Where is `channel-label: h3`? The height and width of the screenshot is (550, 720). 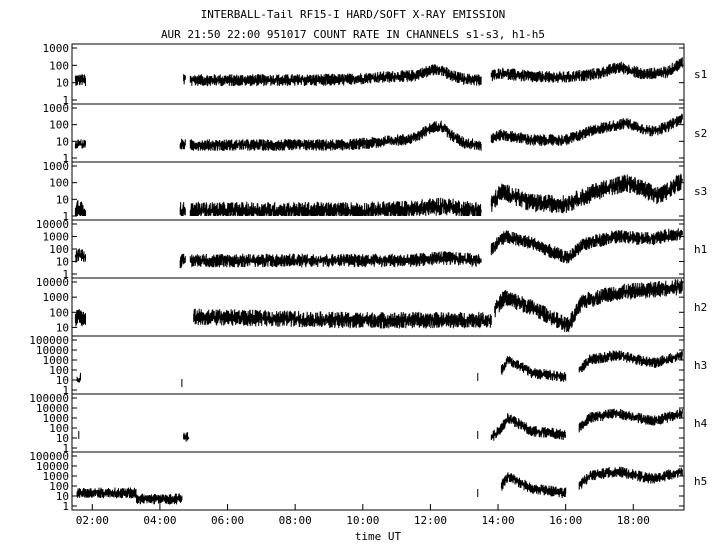
channel-label: h3 is located at coordinates (700, 365).